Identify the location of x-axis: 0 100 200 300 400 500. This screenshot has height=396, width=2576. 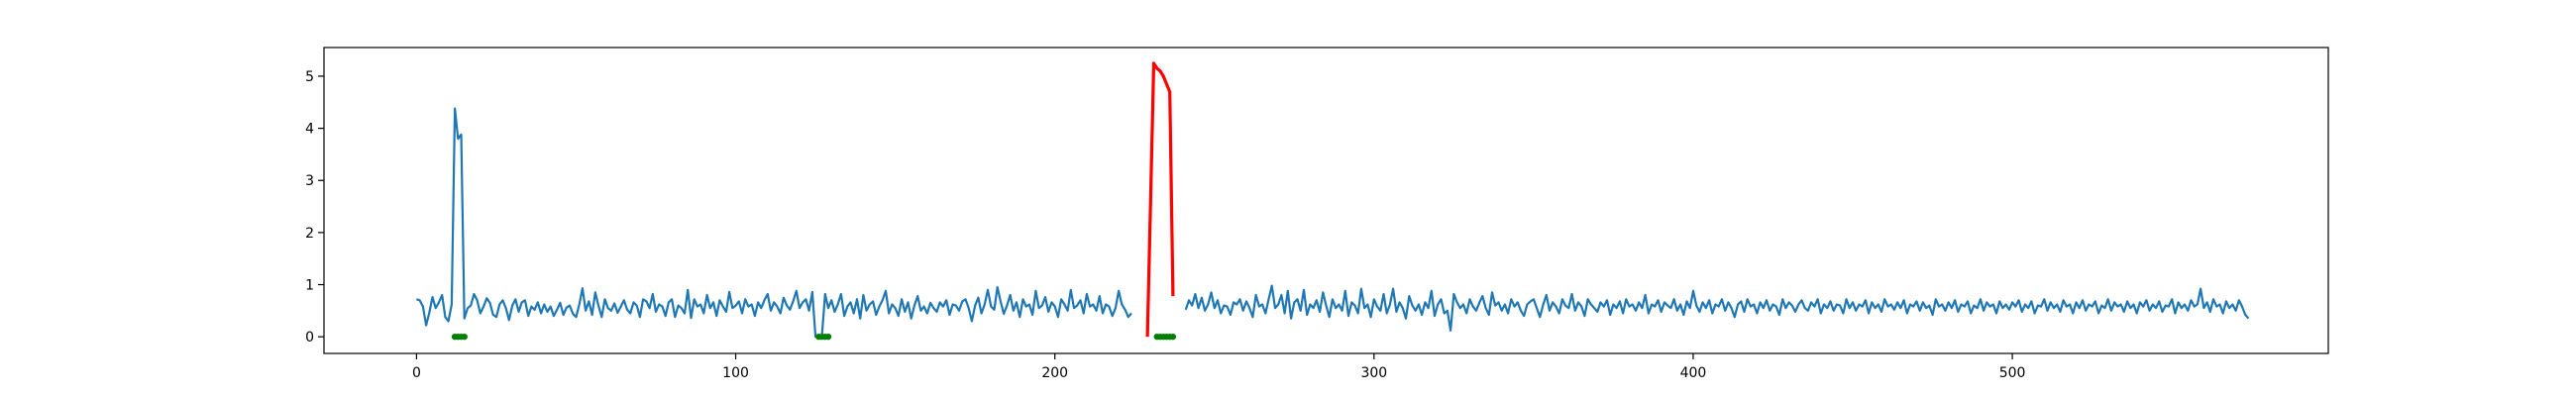
(1218, 367).